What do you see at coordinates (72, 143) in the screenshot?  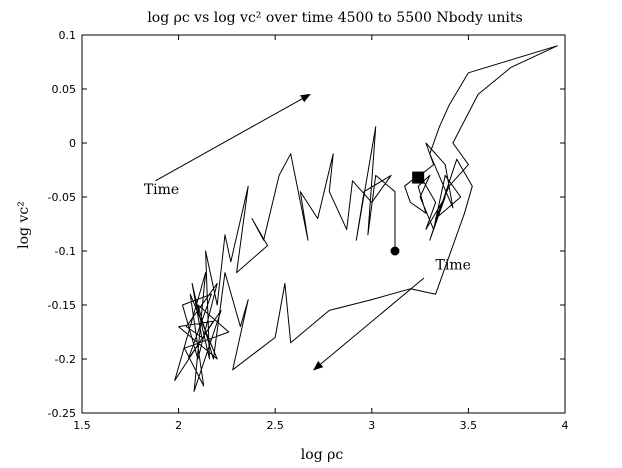 I see `y-tick-label: 0` at bounding box center [72, 143].